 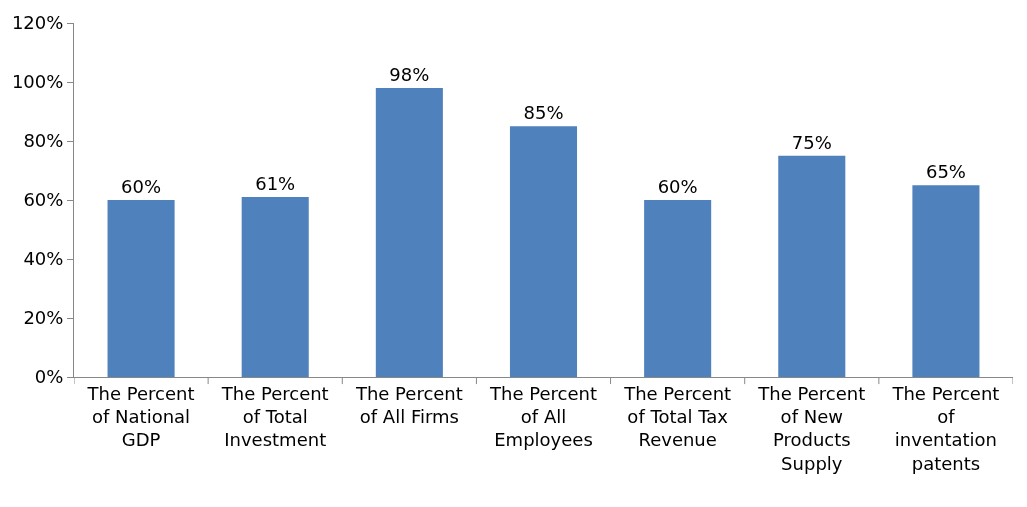 I want to click on y-tick-label: 40%, so click(x=43, y=259).